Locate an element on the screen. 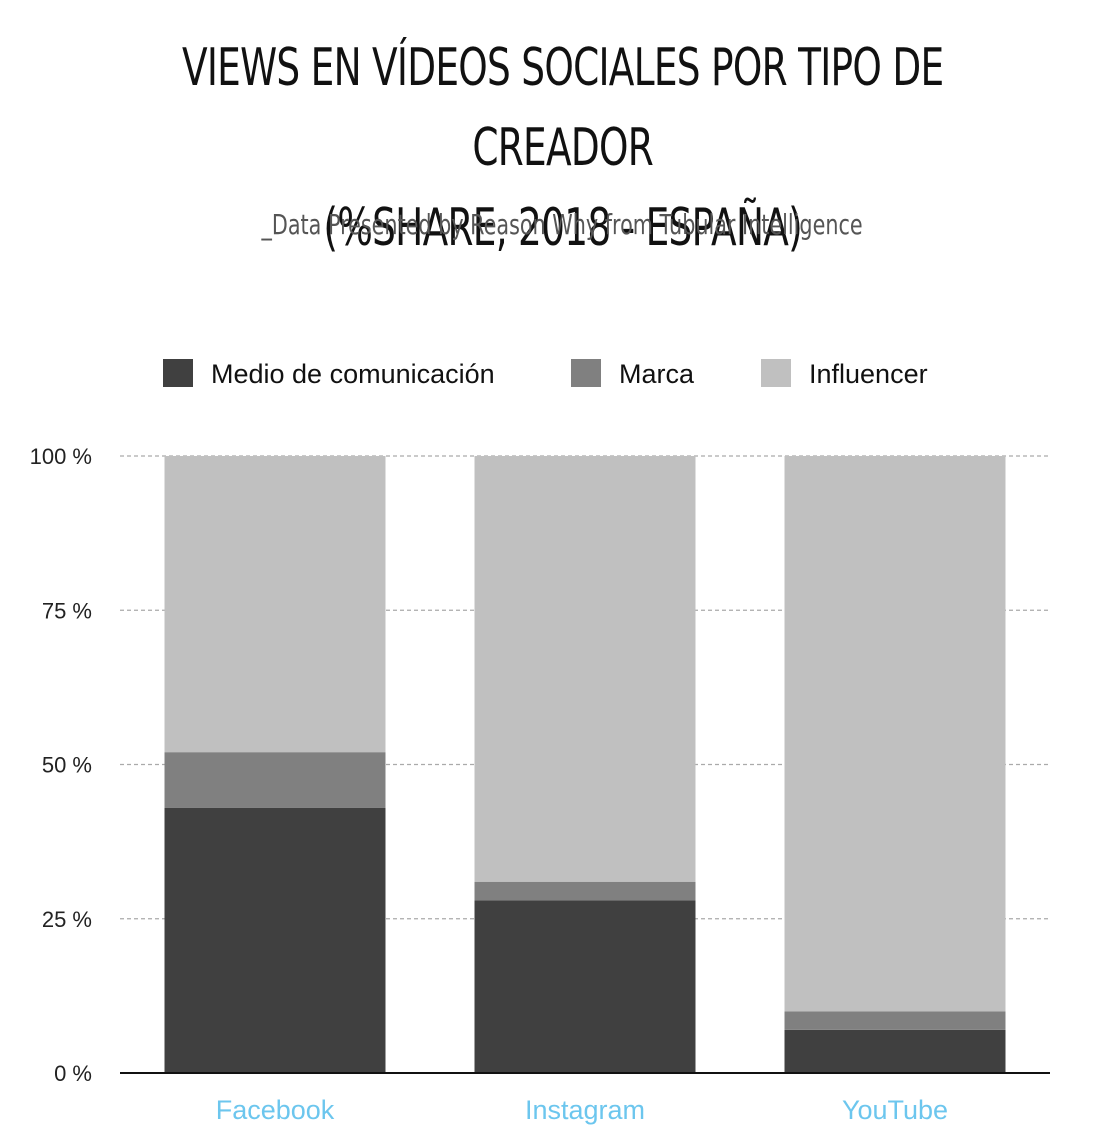 The width and height of the screenshot is (1108, 1146). y-tick-label: 25 % is located at coordinates (67, 919).